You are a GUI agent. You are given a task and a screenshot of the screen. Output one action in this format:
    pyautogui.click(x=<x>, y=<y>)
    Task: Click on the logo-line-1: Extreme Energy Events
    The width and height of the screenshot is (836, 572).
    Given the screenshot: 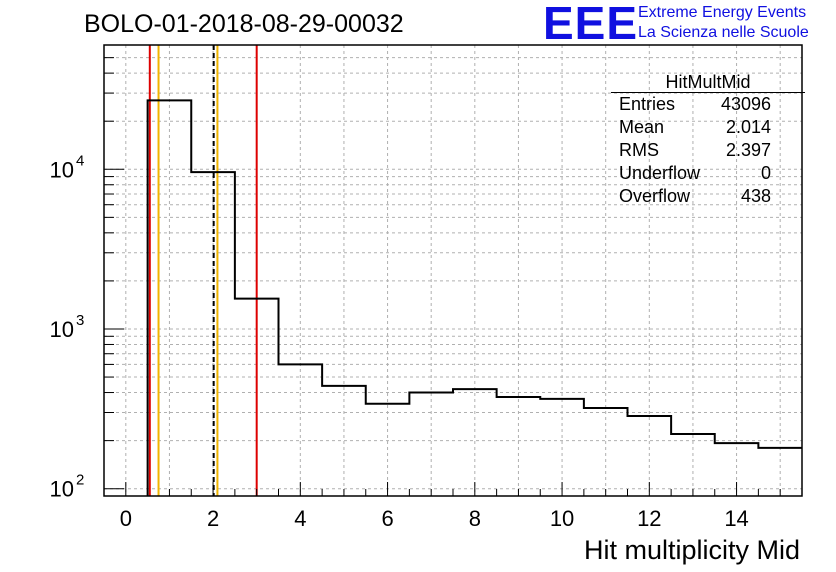 What is the action you would take?
    pyautogui.click(x=722, y=12)
    